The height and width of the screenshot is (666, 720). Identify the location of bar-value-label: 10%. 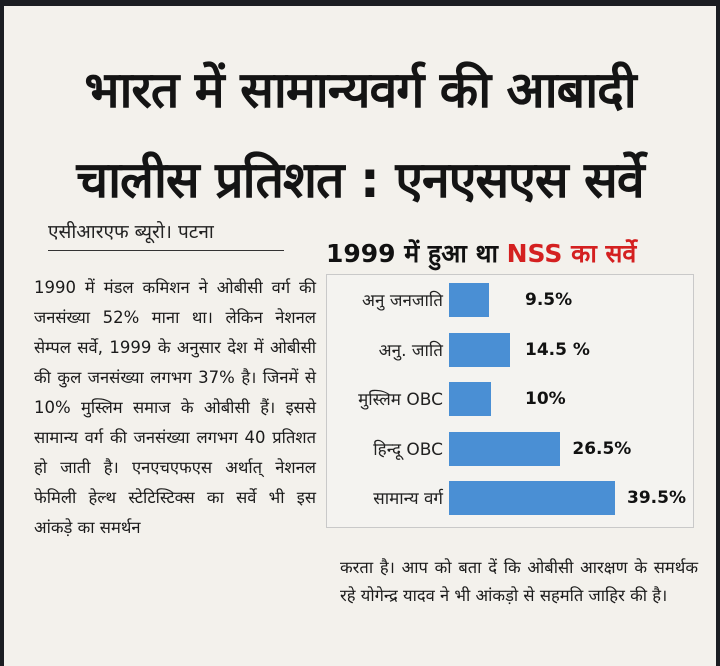
(545, 399).